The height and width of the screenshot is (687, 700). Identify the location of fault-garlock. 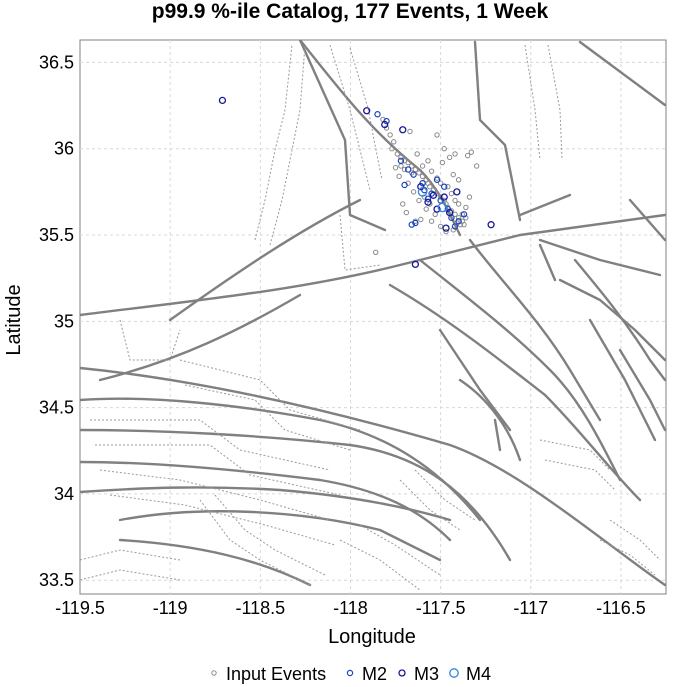
(373, 265).